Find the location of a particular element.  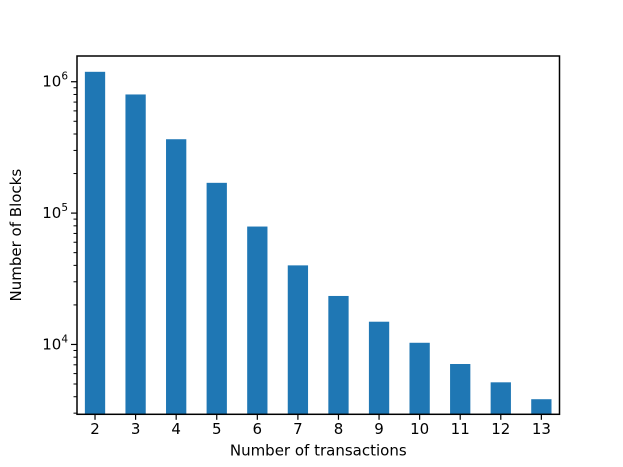

bar-x3 is located at coordinates (135, 254).